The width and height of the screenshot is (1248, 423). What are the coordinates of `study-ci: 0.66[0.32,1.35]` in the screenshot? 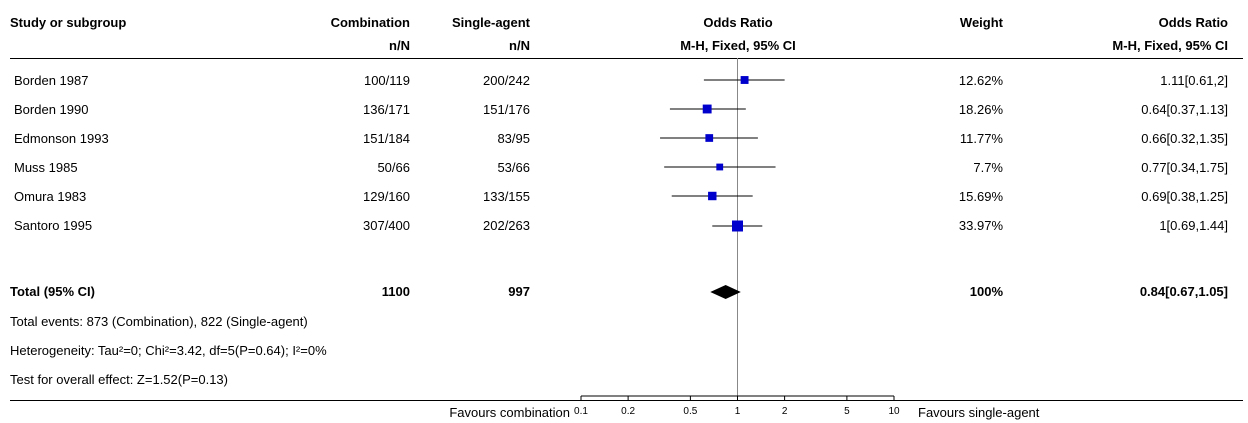 It's located at (1184, 138).